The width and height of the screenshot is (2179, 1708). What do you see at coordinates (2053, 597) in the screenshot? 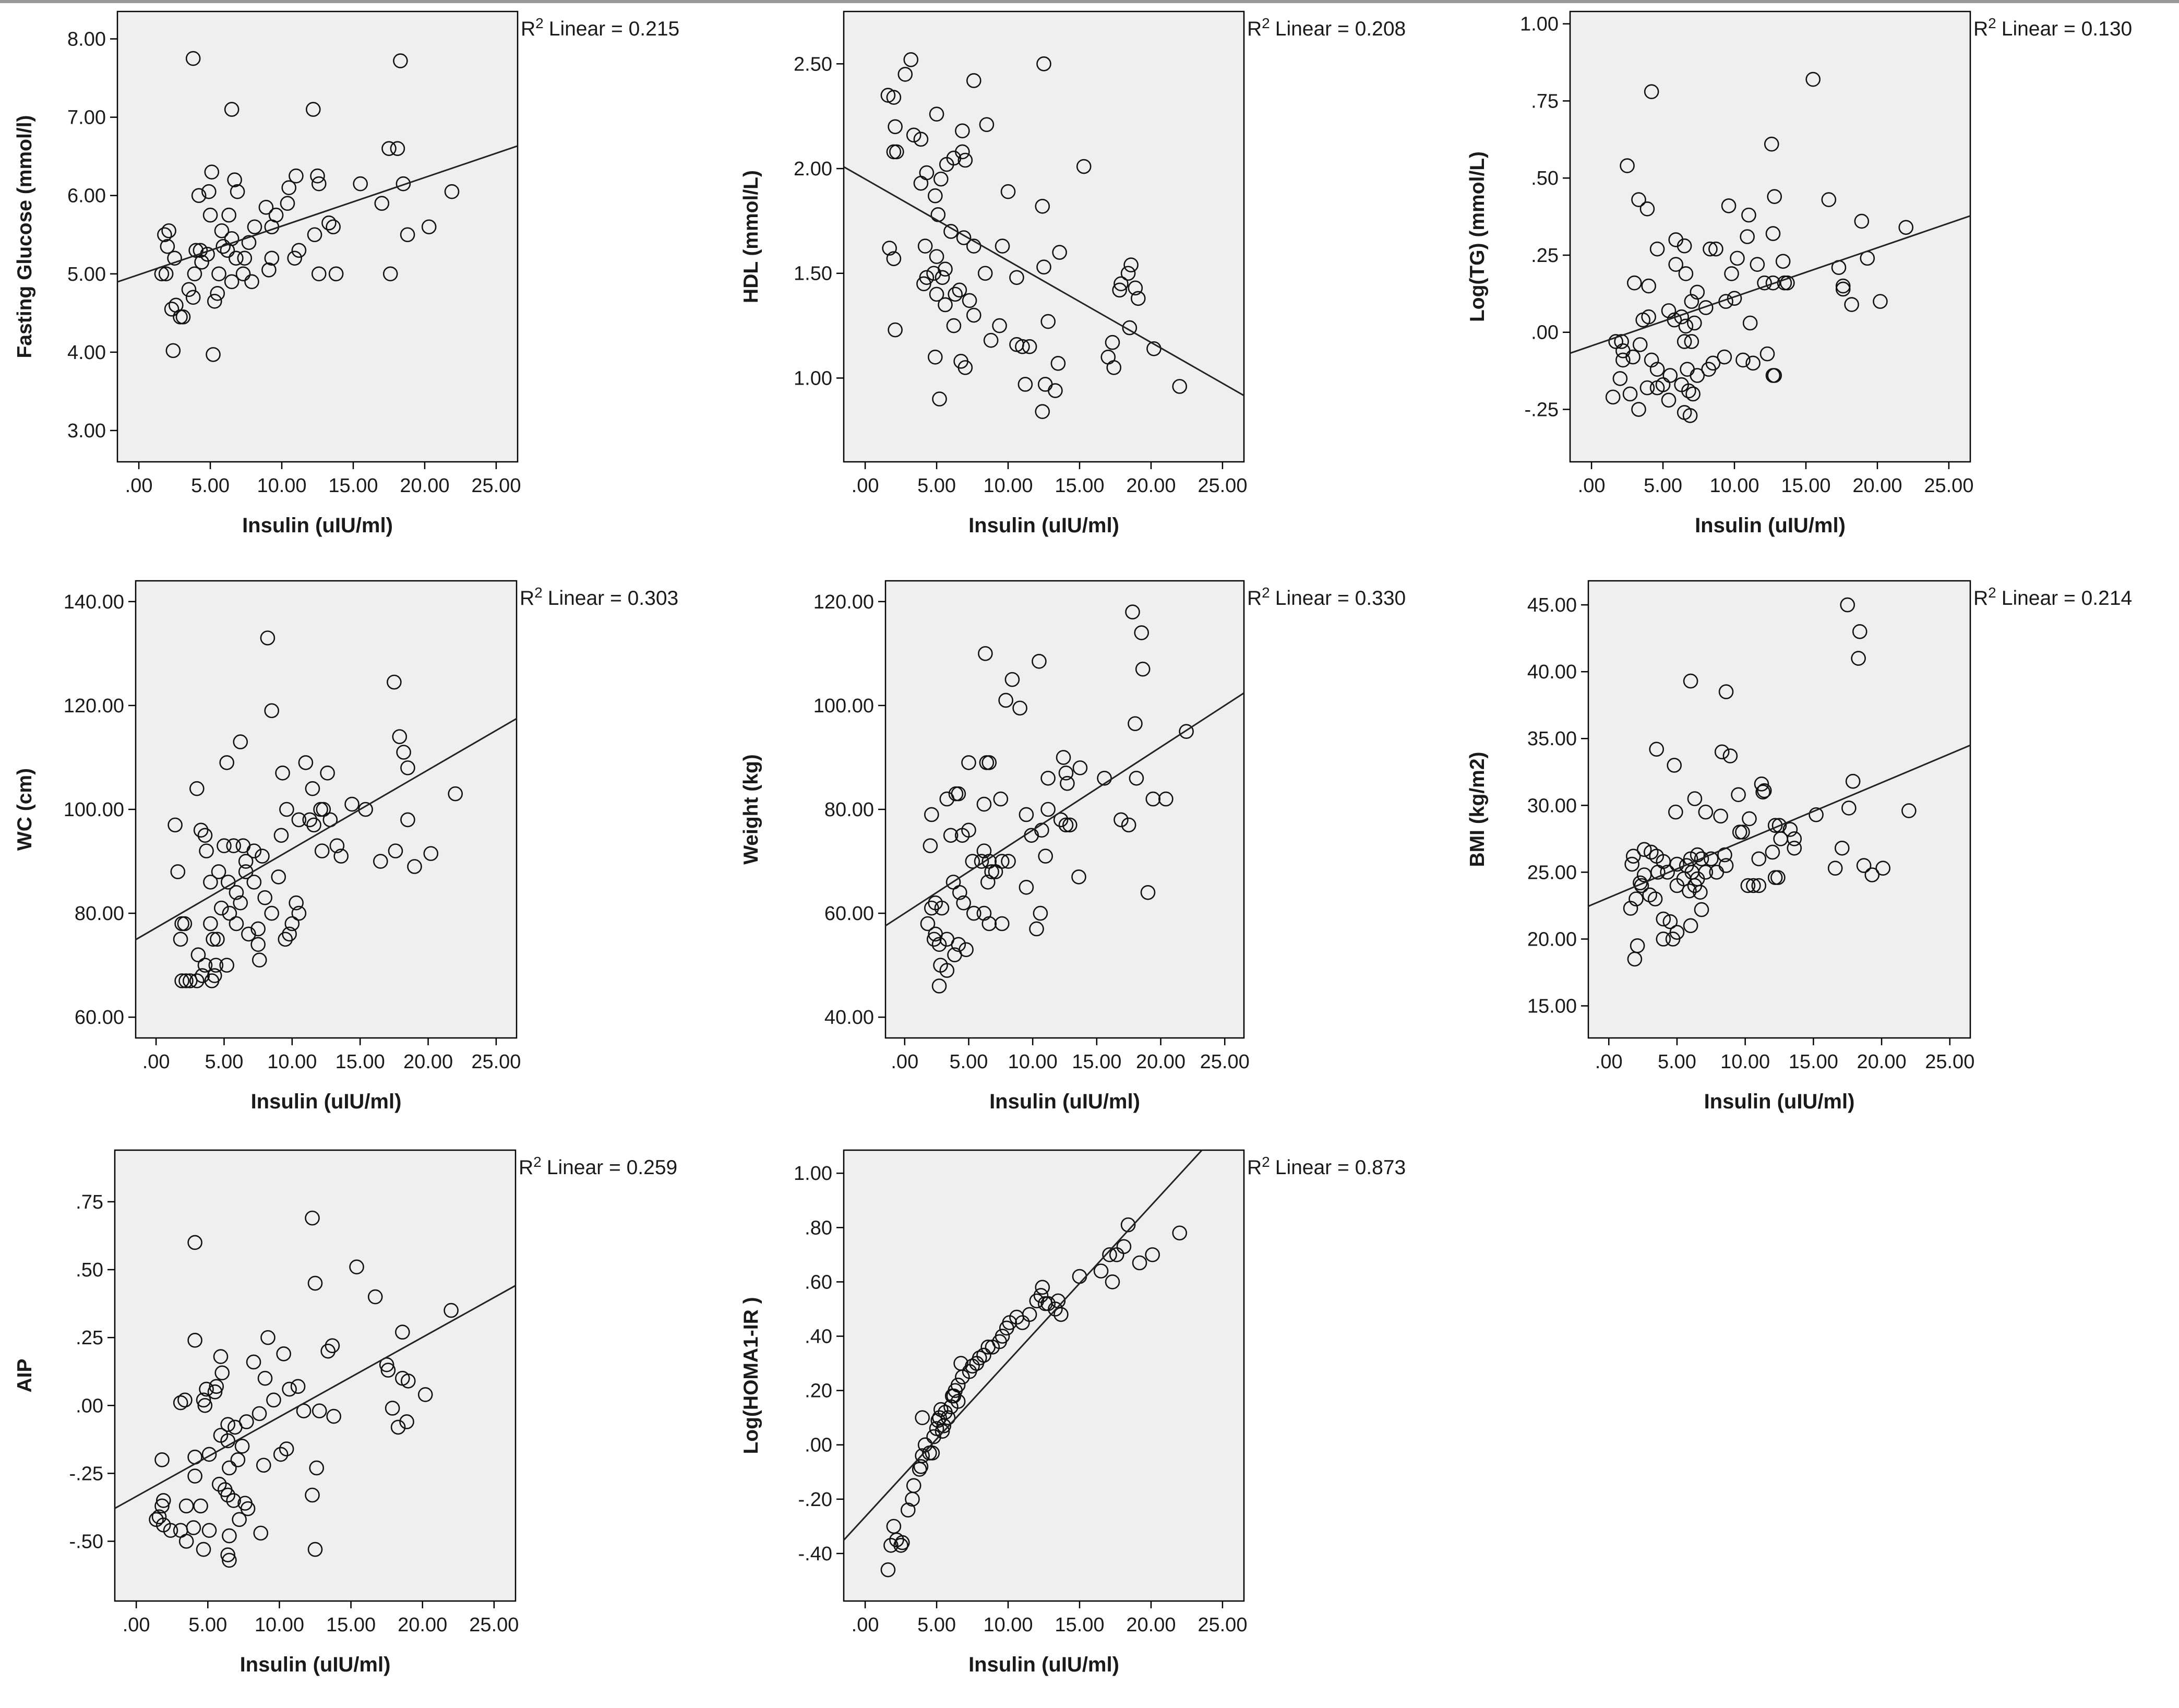
I see `r-squared-label: R2 Linear = 0.214` at bounding box center [2053, 597].